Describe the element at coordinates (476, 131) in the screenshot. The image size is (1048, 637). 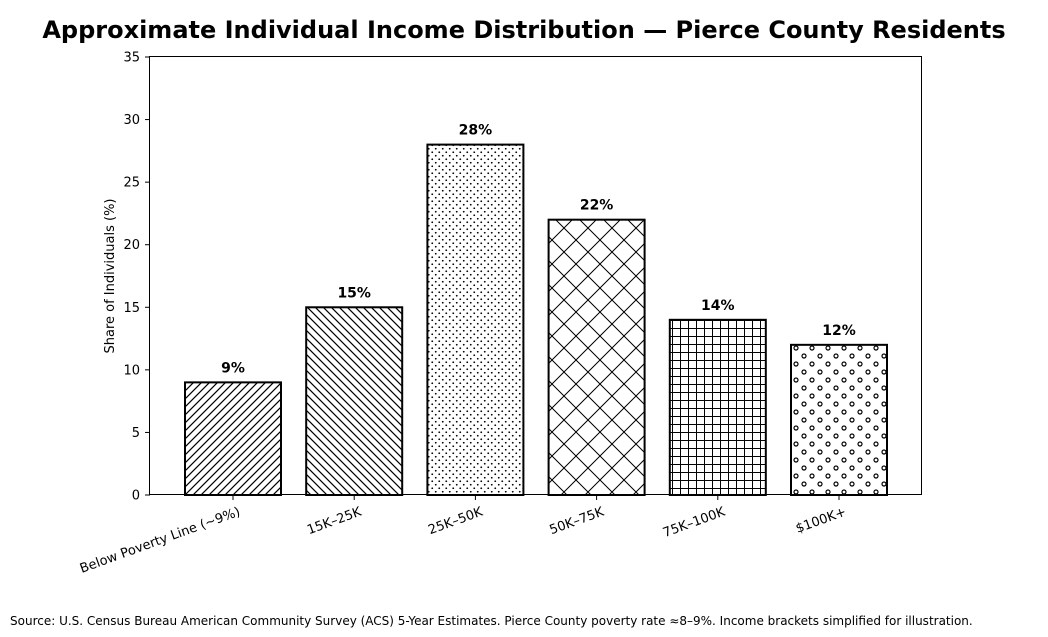
I see `bar-value-label: 28%` at that location.